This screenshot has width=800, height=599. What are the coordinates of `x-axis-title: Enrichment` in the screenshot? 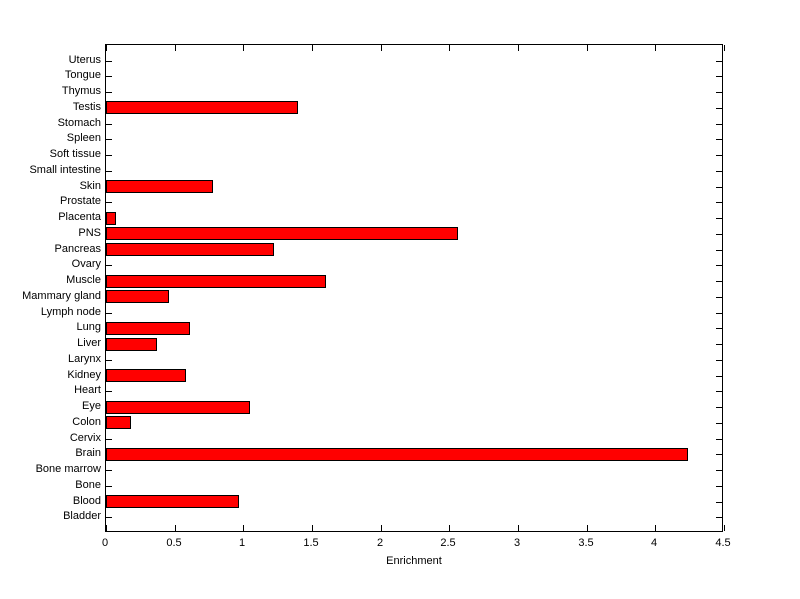 It's located at (414, 561).